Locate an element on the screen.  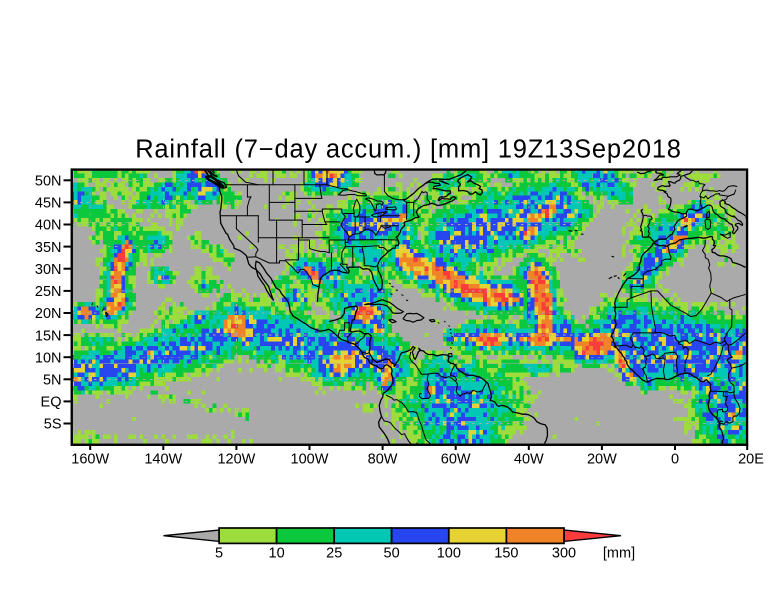
svg-text: 45N is located at coordinates (48, 204).